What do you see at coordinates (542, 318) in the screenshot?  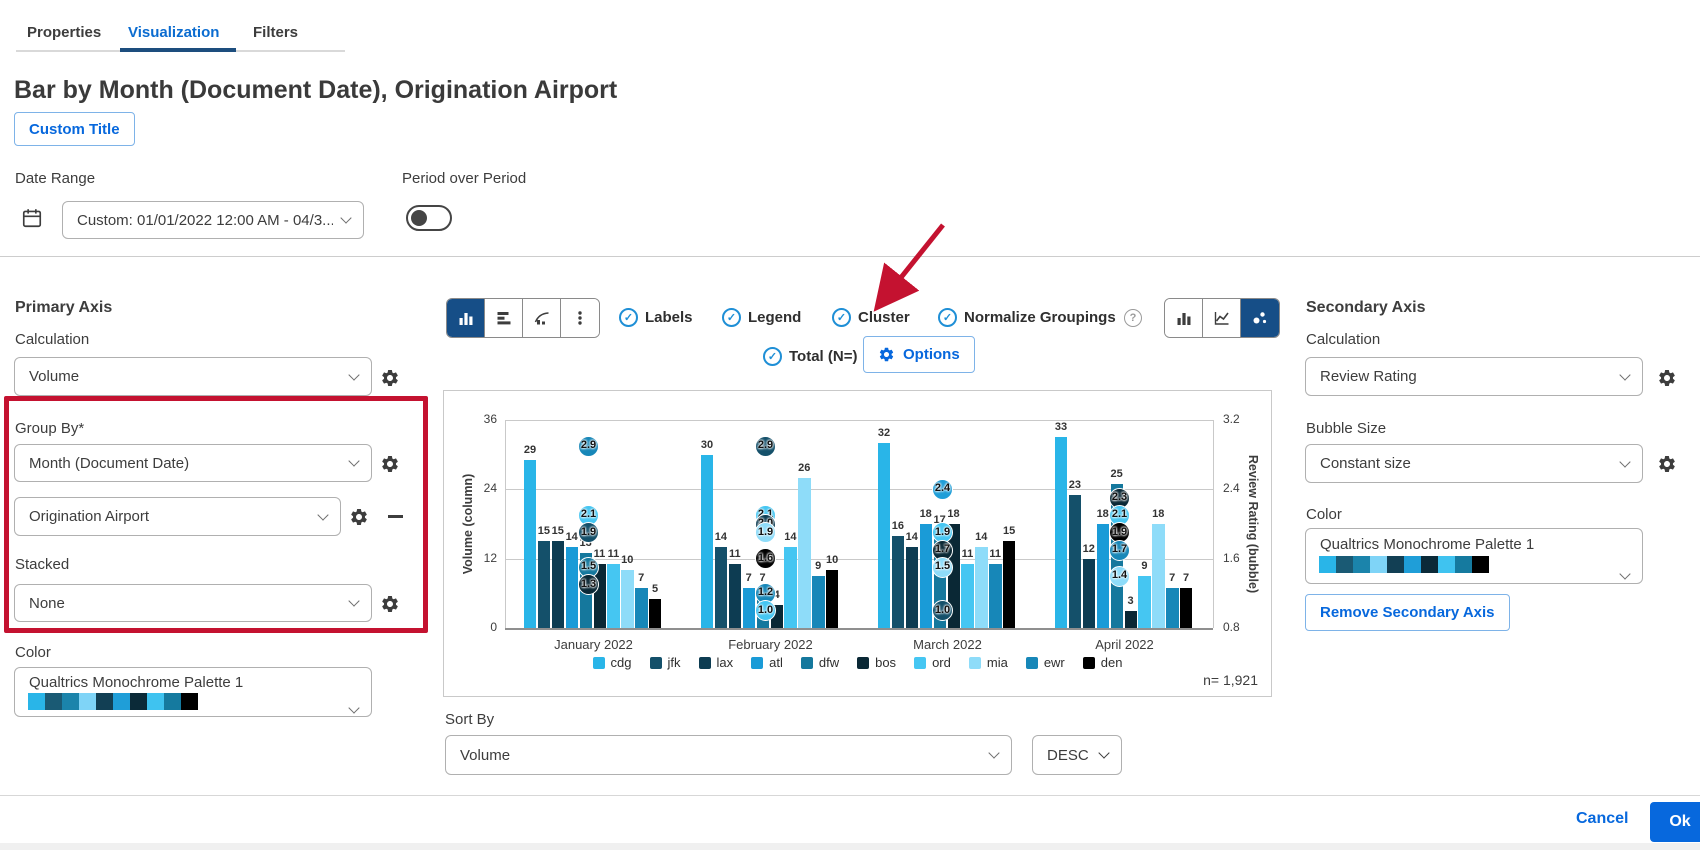 I see `pareto-chart-button` at bounding box center [542, 318].